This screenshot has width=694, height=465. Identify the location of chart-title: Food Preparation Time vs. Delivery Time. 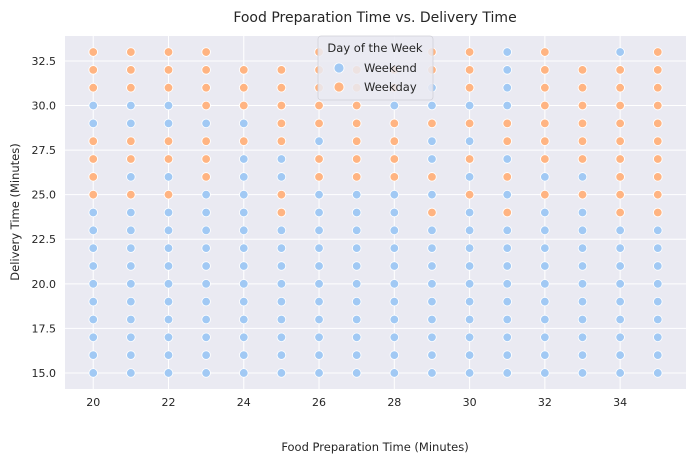
(374, 18).